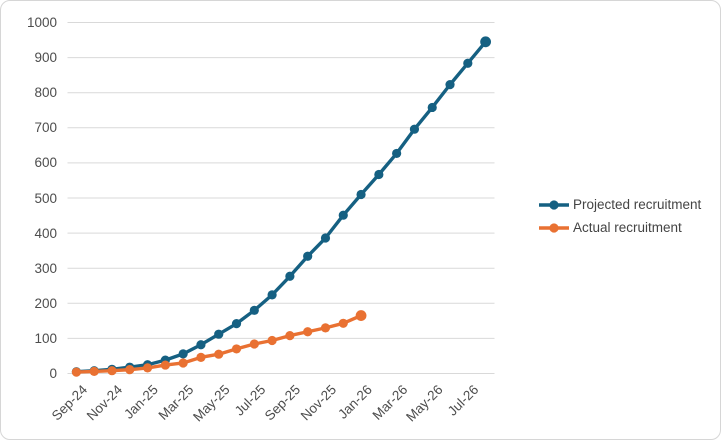 The width and height of the screenshot is (721, 440). What do you see at coordinates (219, 343) in the screenshot?
I see `series-actual-recruitment` at bounding box center [219, 343].